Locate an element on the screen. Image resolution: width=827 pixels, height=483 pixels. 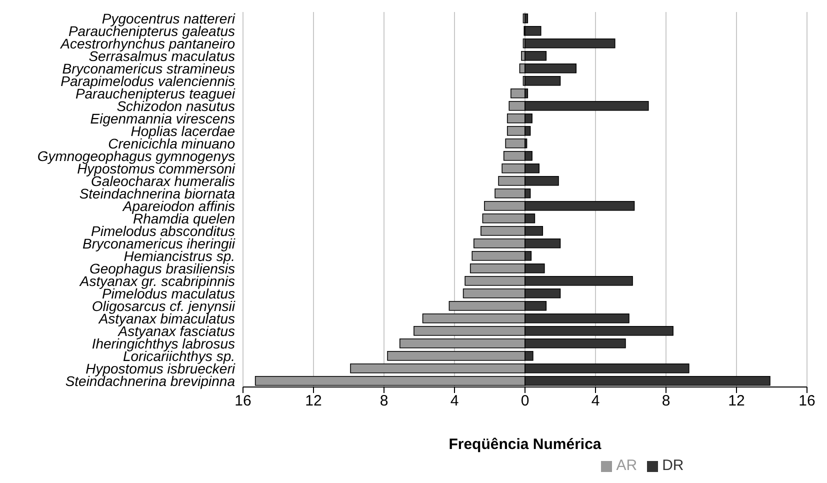
legend-label: DR is located at coordinates (673, 465).